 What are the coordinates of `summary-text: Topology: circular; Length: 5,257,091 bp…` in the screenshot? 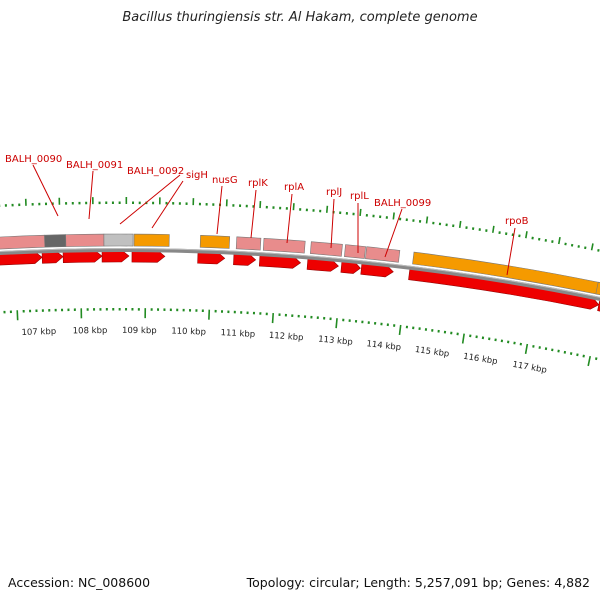 It's located at (418, 582).